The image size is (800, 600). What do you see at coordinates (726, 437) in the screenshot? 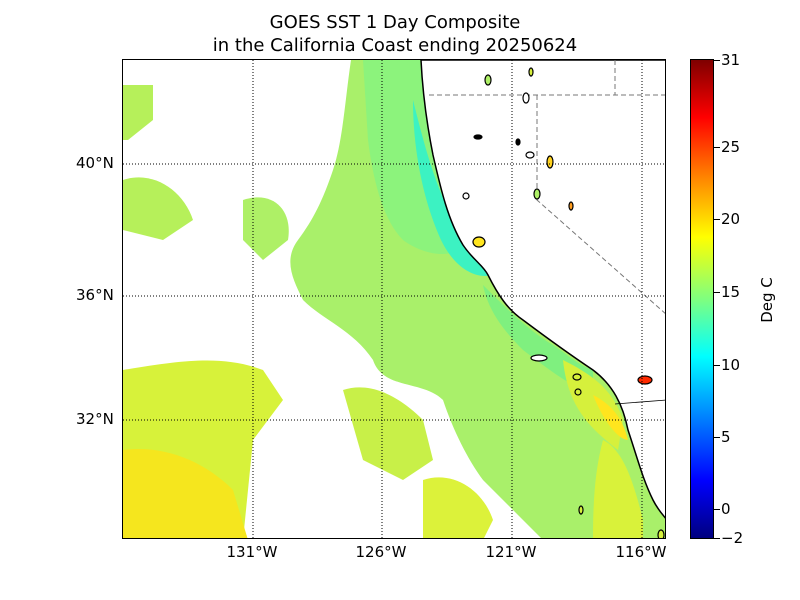
I see `colorbar-label-5: 5` at bounding box center [726, 437].